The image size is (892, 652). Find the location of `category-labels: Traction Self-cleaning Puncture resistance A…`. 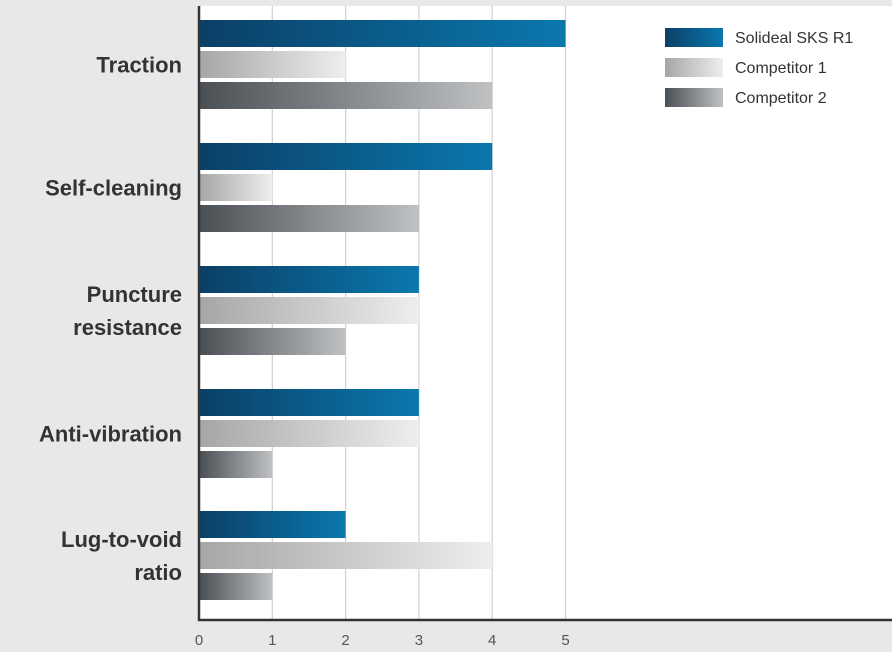

category-labels: Traction Self-cleaning Puncture resistance A… is located at coordinates (110, 319).